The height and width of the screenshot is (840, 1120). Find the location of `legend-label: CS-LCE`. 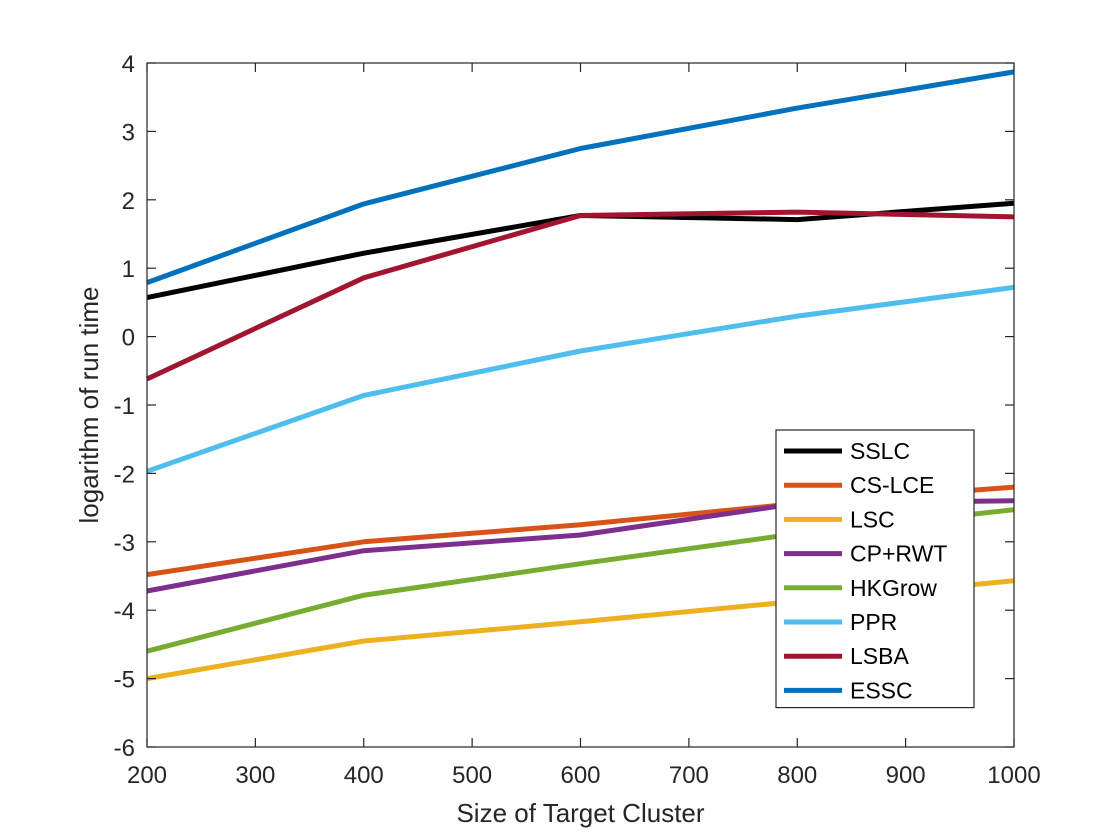

legend-label: CS-LCE is located at coordinates (892, 485).